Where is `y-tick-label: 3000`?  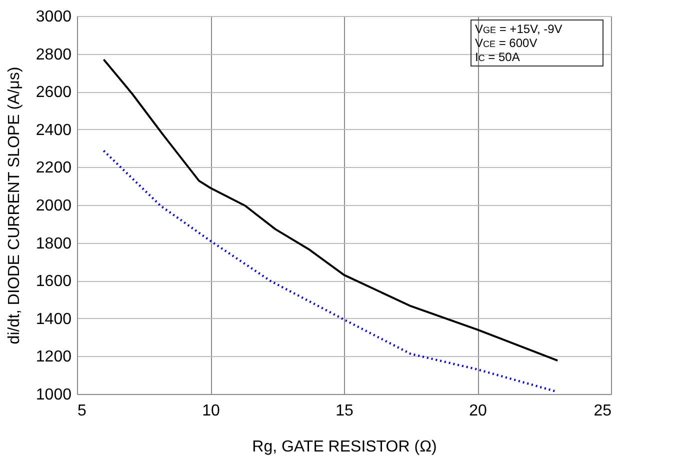 y-tick-label: 3000 is located at coordinates (54, 17).